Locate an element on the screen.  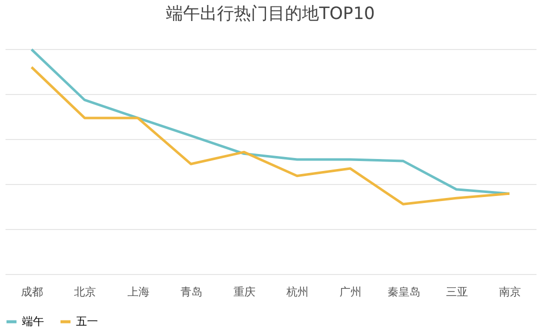
legend-label: 端午 is located at coordinates (33, 321).